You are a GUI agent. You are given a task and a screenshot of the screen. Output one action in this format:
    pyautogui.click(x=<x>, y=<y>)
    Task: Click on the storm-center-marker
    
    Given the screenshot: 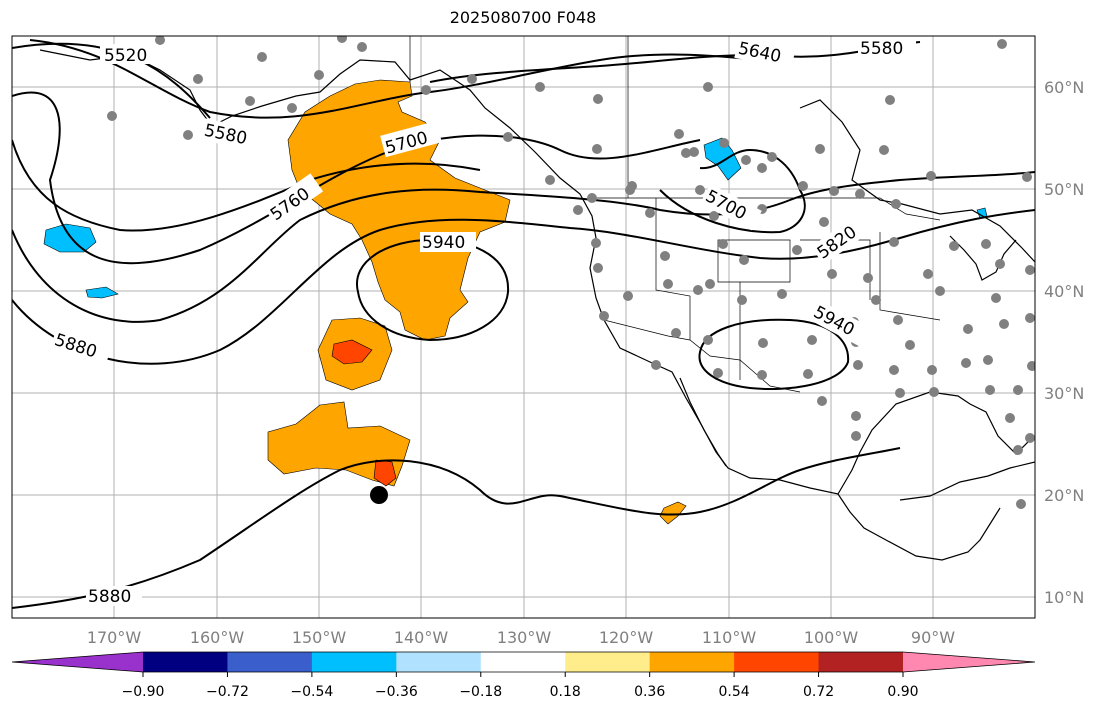 What is the action you would take?
    pyautogui.click(x=379, y=495)
    